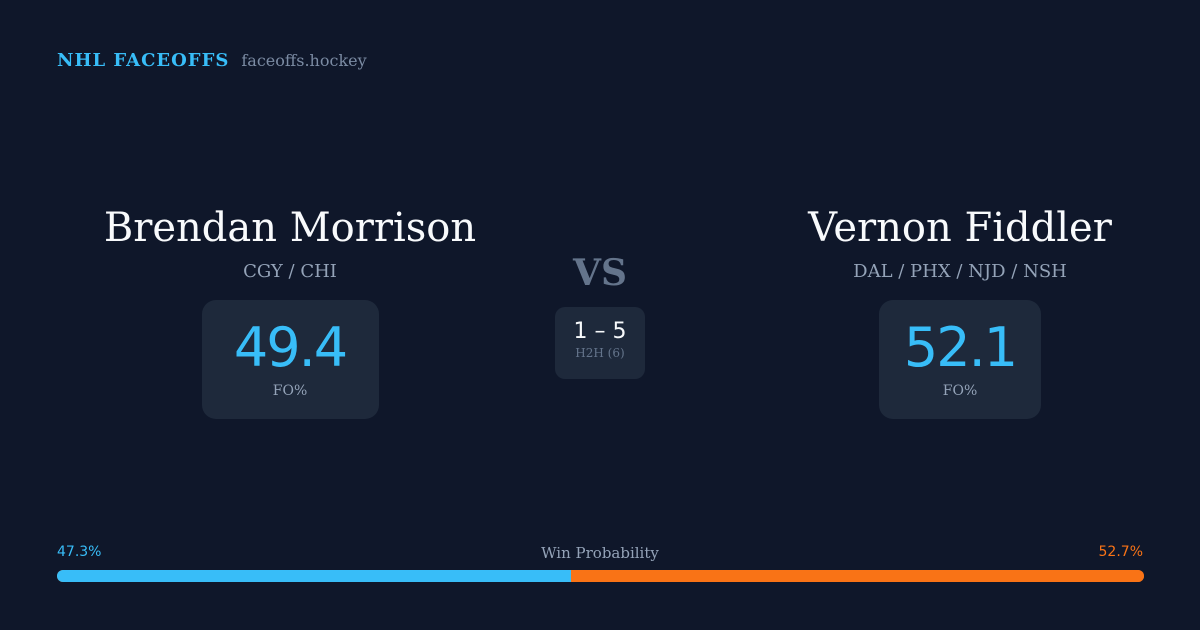  Describe the element at coordinates (600, 273) in the screenshot. I see `vs-label: VS` at that location.